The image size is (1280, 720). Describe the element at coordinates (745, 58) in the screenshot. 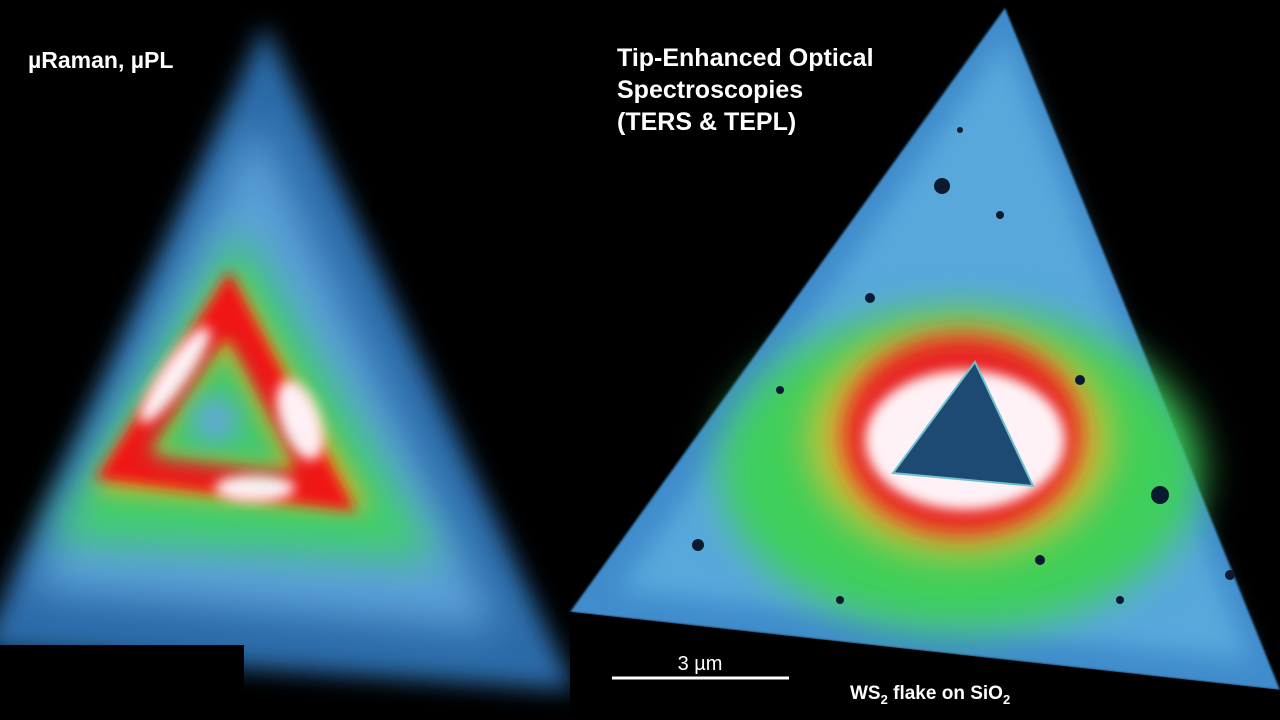

I see `right-label: Tip-Enhanced Optical` at that location.